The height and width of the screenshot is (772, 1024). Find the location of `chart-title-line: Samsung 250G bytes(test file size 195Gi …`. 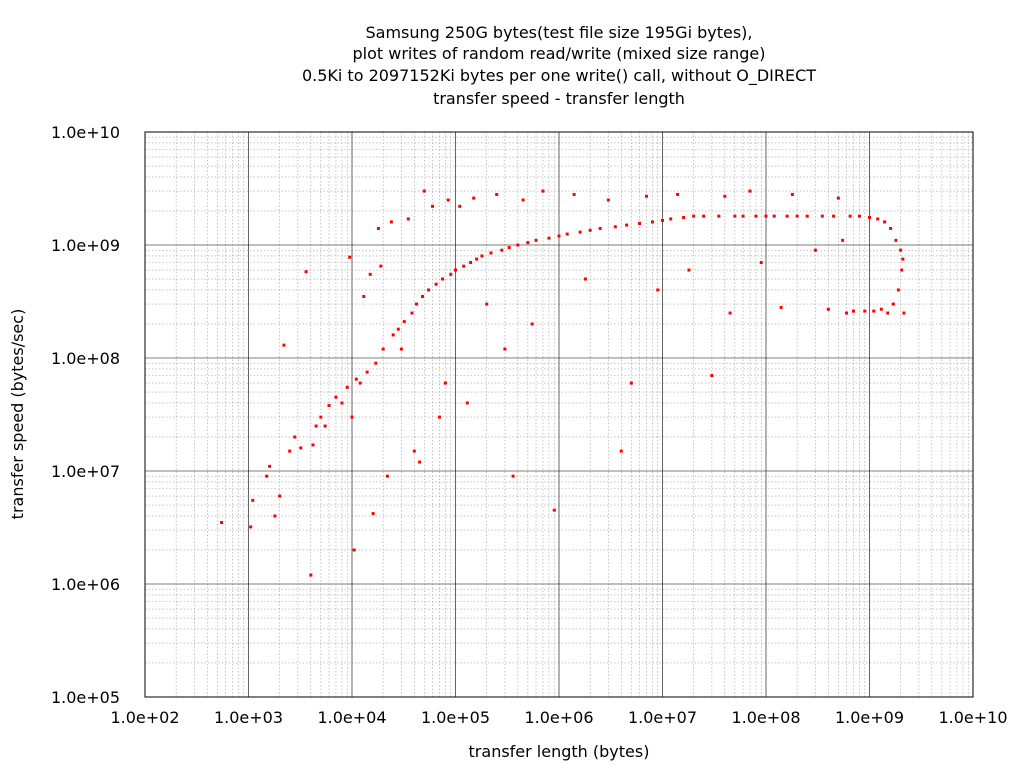

chart-title-line: Samsung 250G bytes(test file size 195Gi … is located at coordinates (559, 32).